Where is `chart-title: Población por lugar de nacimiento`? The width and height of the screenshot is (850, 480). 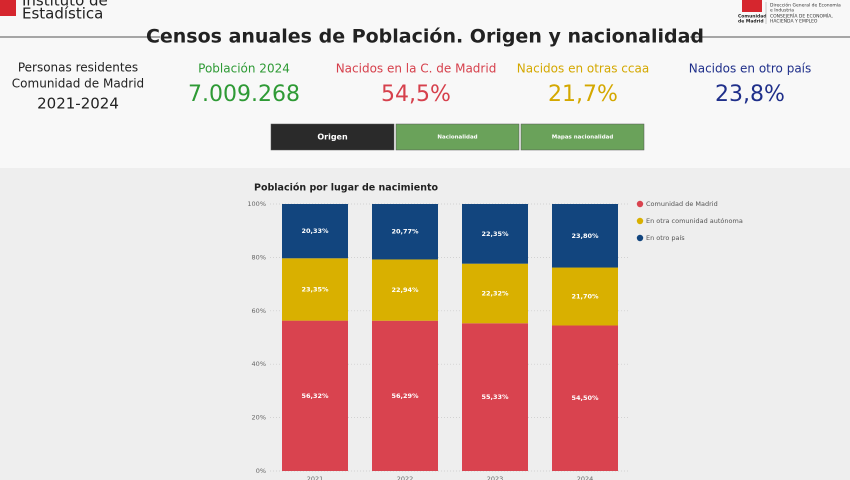
chart-title: Población por lugar de nacimiento is located at coordinates (346, 188).